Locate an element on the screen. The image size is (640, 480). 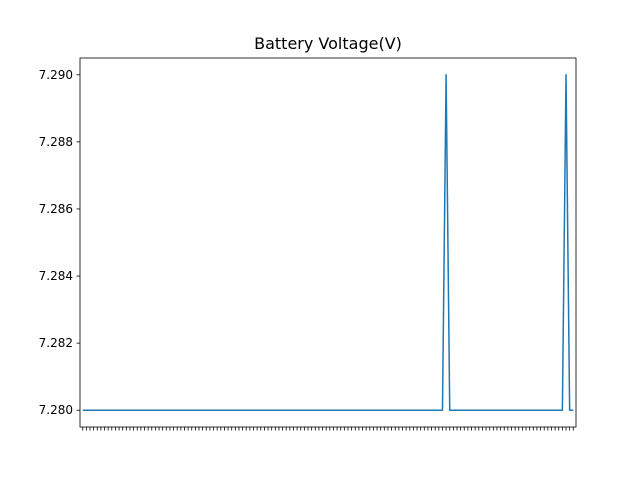
y-tick-label: 7.280 is located at coordinates (56, 410).